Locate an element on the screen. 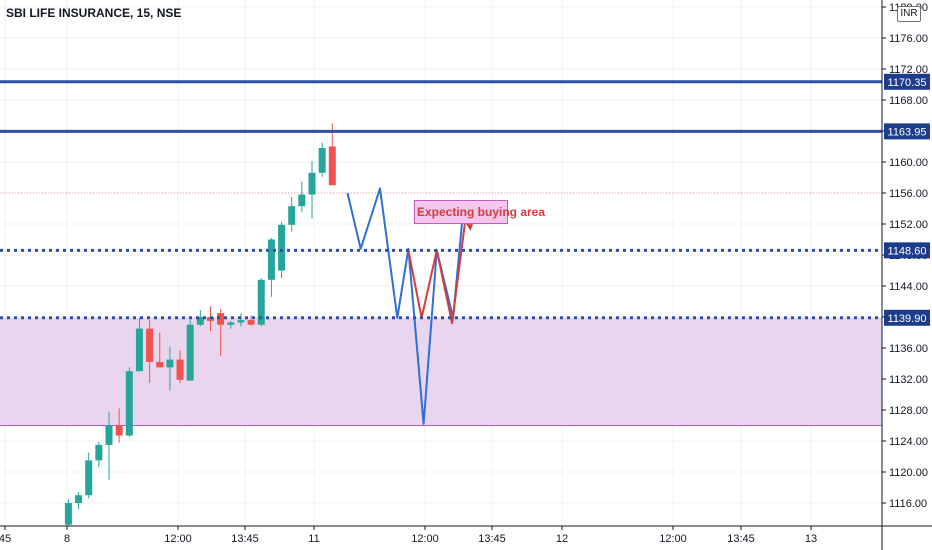 This screenshot has width=932, height=550. y-axis-bg is located at coordinates (907, 275).